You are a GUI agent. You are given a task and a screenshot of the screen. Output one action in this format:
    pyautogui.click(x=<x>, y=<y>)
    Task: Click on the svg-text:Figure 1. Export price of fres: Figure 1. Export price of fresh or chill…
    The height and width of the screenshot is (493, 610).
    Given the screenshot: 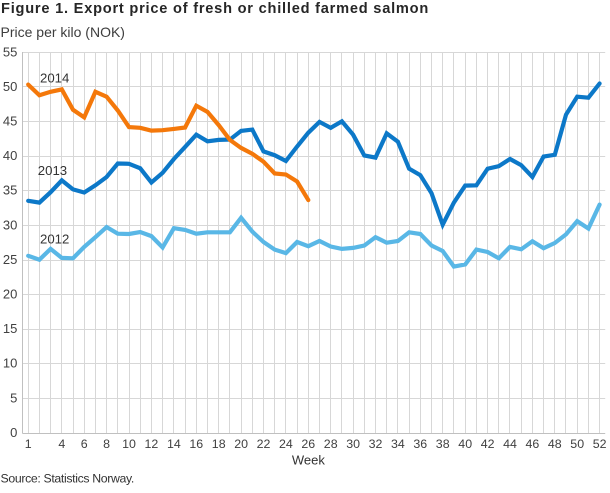 What is the action you would take?
    pyautogui.click(x=215, y=9)
    